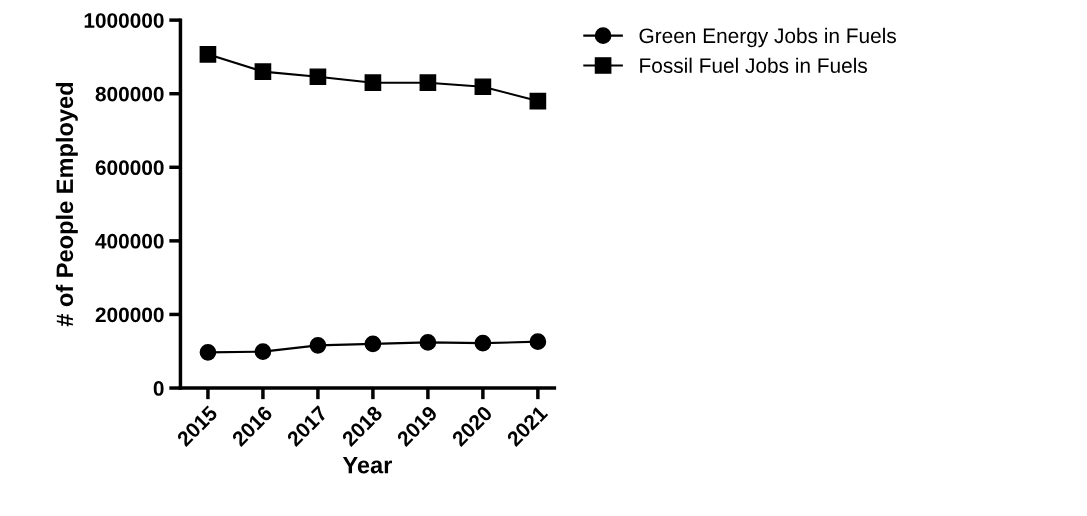 Image resolution: width=1087 pixels, height=516 pixels. Describe the element at coordinates (124, 20) in the screenshot. I see `y-tick-label: 1000000` at that location.